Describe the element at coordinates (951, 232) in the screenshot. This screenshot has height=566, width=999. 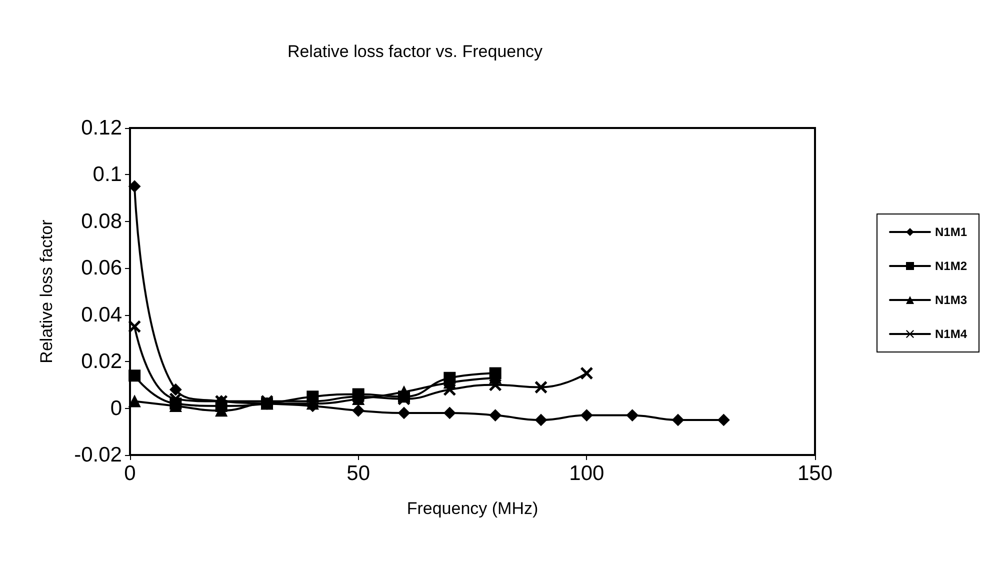
I see `legend-label: N1M1` at that location.